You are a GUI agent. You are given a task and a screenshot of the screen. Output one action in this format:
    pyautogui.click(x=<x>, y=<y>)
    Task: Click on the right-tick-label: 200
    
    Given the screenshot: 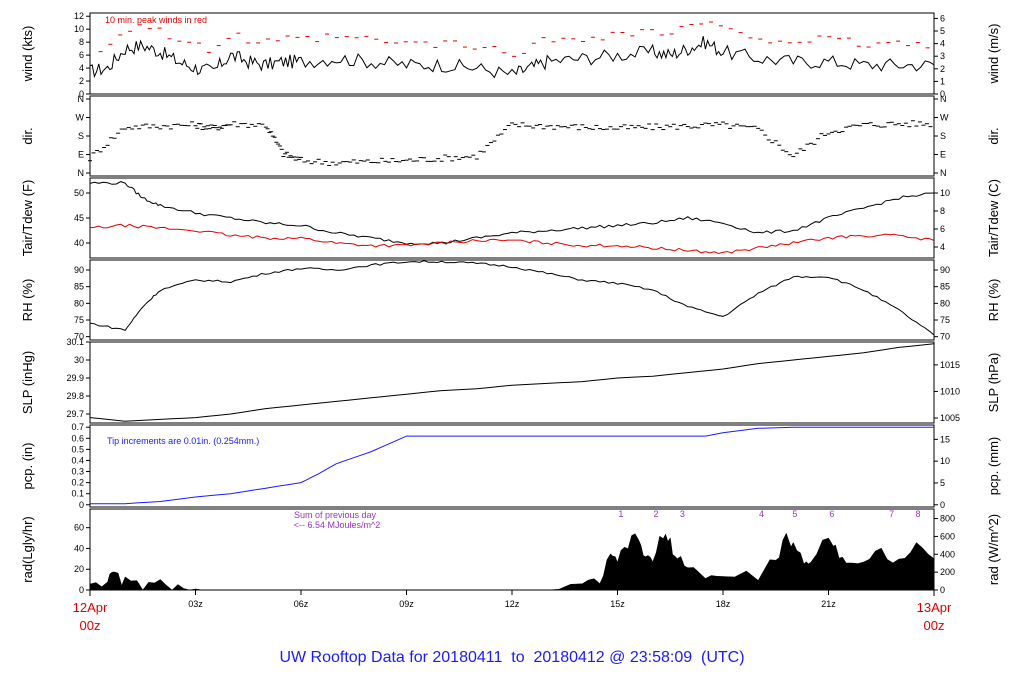 What is the action you would take?
    pyautogui.click(x=947, y=572)
    